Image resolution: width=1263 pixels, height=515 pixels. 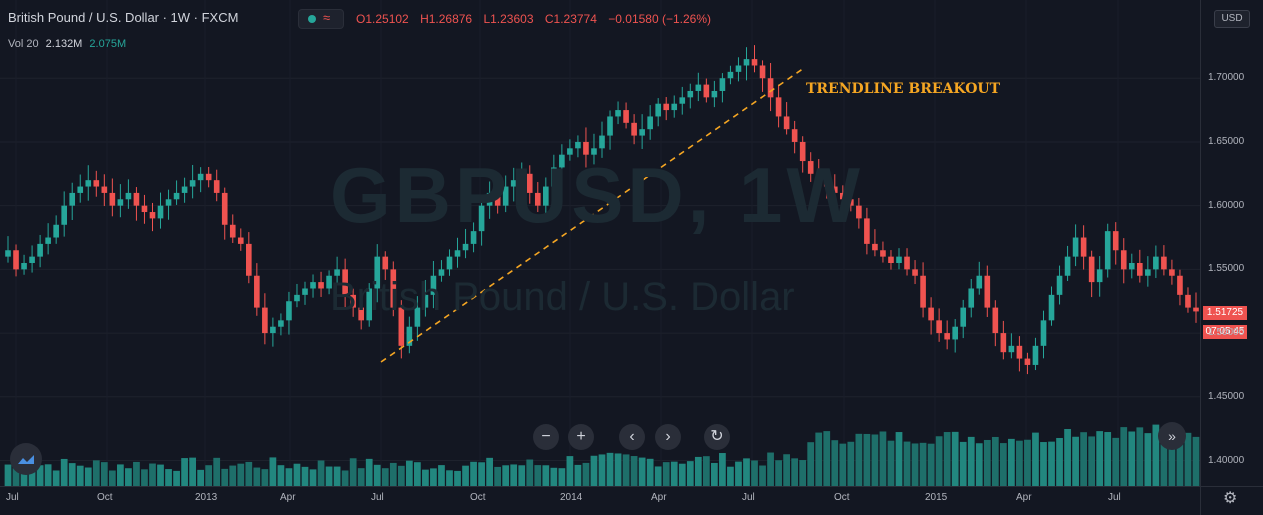 What do you see at coordinates (67, 44) in the screenshot?
I see `volume-legend: Vol 20 2.132M 2.075M` at bounding box center [67, 44].